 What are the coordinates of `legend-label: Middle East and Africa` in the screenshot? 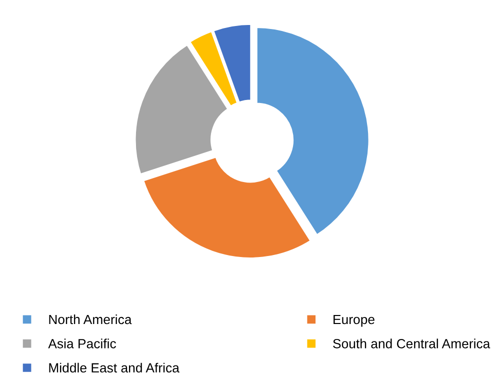 It's located at (114, 367).